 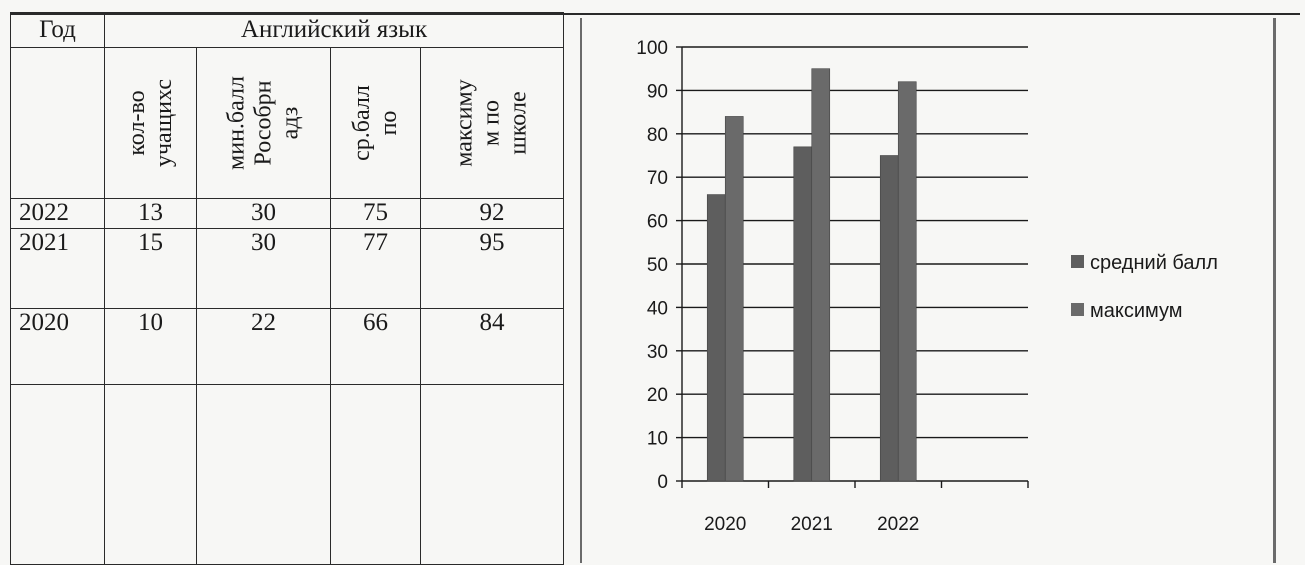 What do you see at coordinates (263, 346) in the screenshot?
I see `row-min: 22` at bounding box center [263, 346].